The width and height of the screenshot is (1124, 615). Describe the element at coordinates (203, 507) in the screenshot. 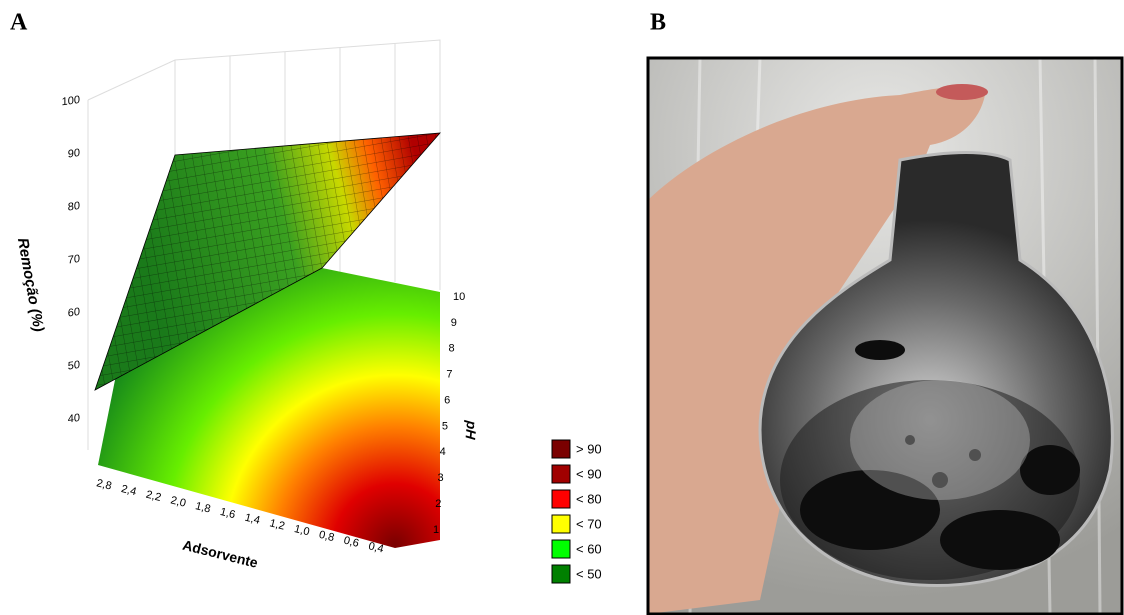

I see `x-tick-label: 1,8` at that location.